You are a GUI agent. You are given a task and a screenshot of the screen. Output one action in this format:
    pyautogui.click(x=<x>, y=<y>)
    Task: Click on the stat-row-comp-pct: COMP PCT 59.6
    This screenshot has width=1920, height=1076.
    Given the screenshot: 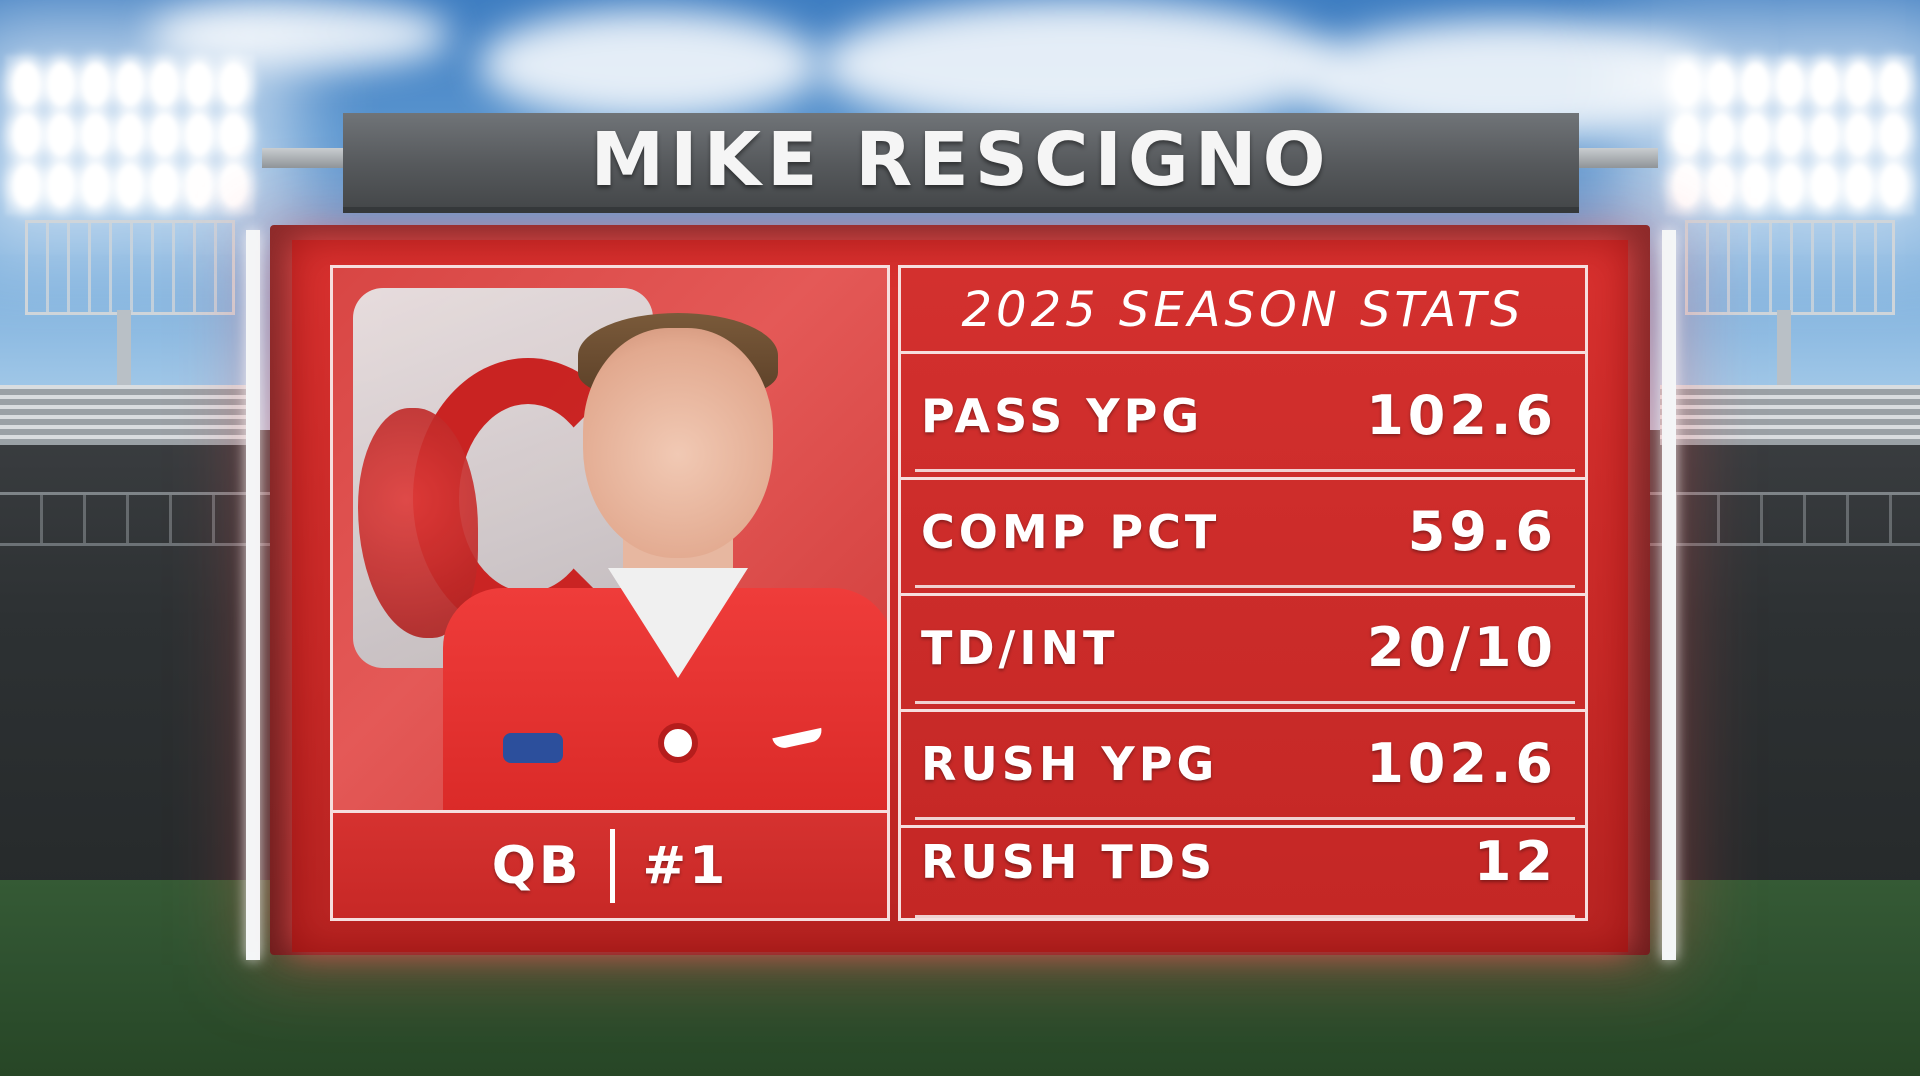 What is the action you would take?
    pyautogui.click(x=1245, y=533)
    